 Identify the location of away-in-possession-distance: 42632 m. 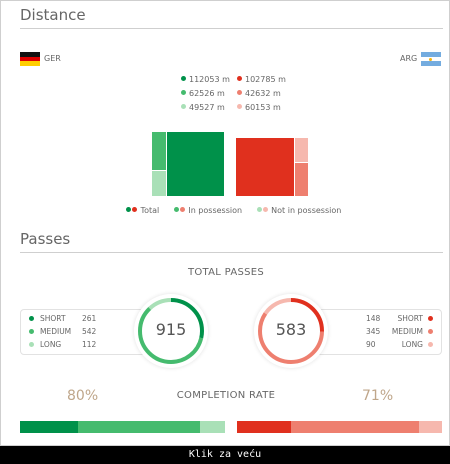
(259, 93).